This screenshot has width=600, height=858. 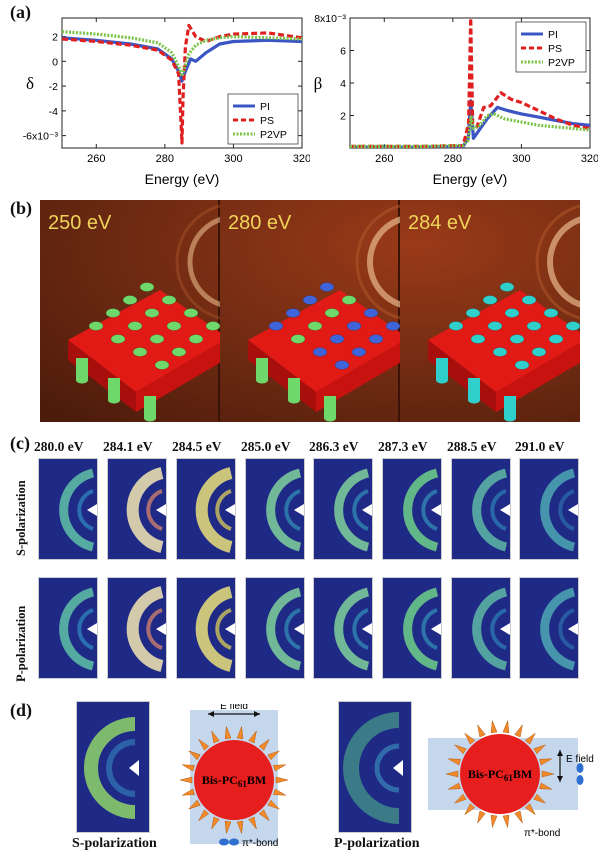 I want to click on energy-header-6: 288.5 eV, so click(x=472, y=446).